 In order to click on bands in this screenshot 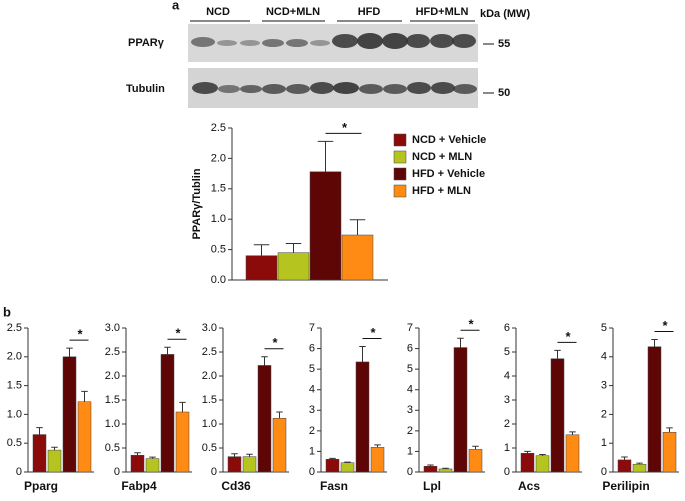, I will do `click(334, 63)`.